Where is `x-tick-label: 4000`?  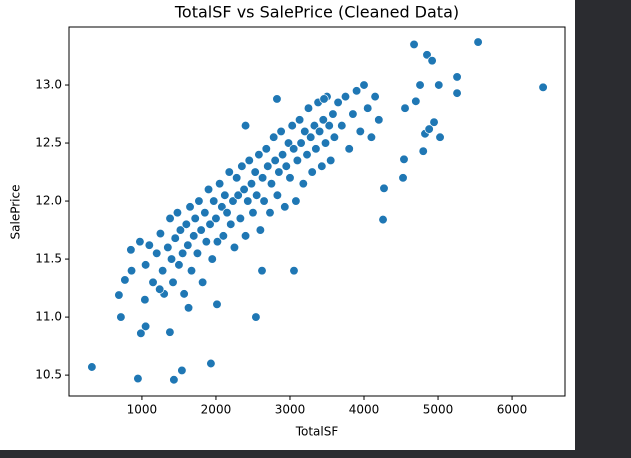
x-tick-label: 4000 is located at coordinates (364, 410).